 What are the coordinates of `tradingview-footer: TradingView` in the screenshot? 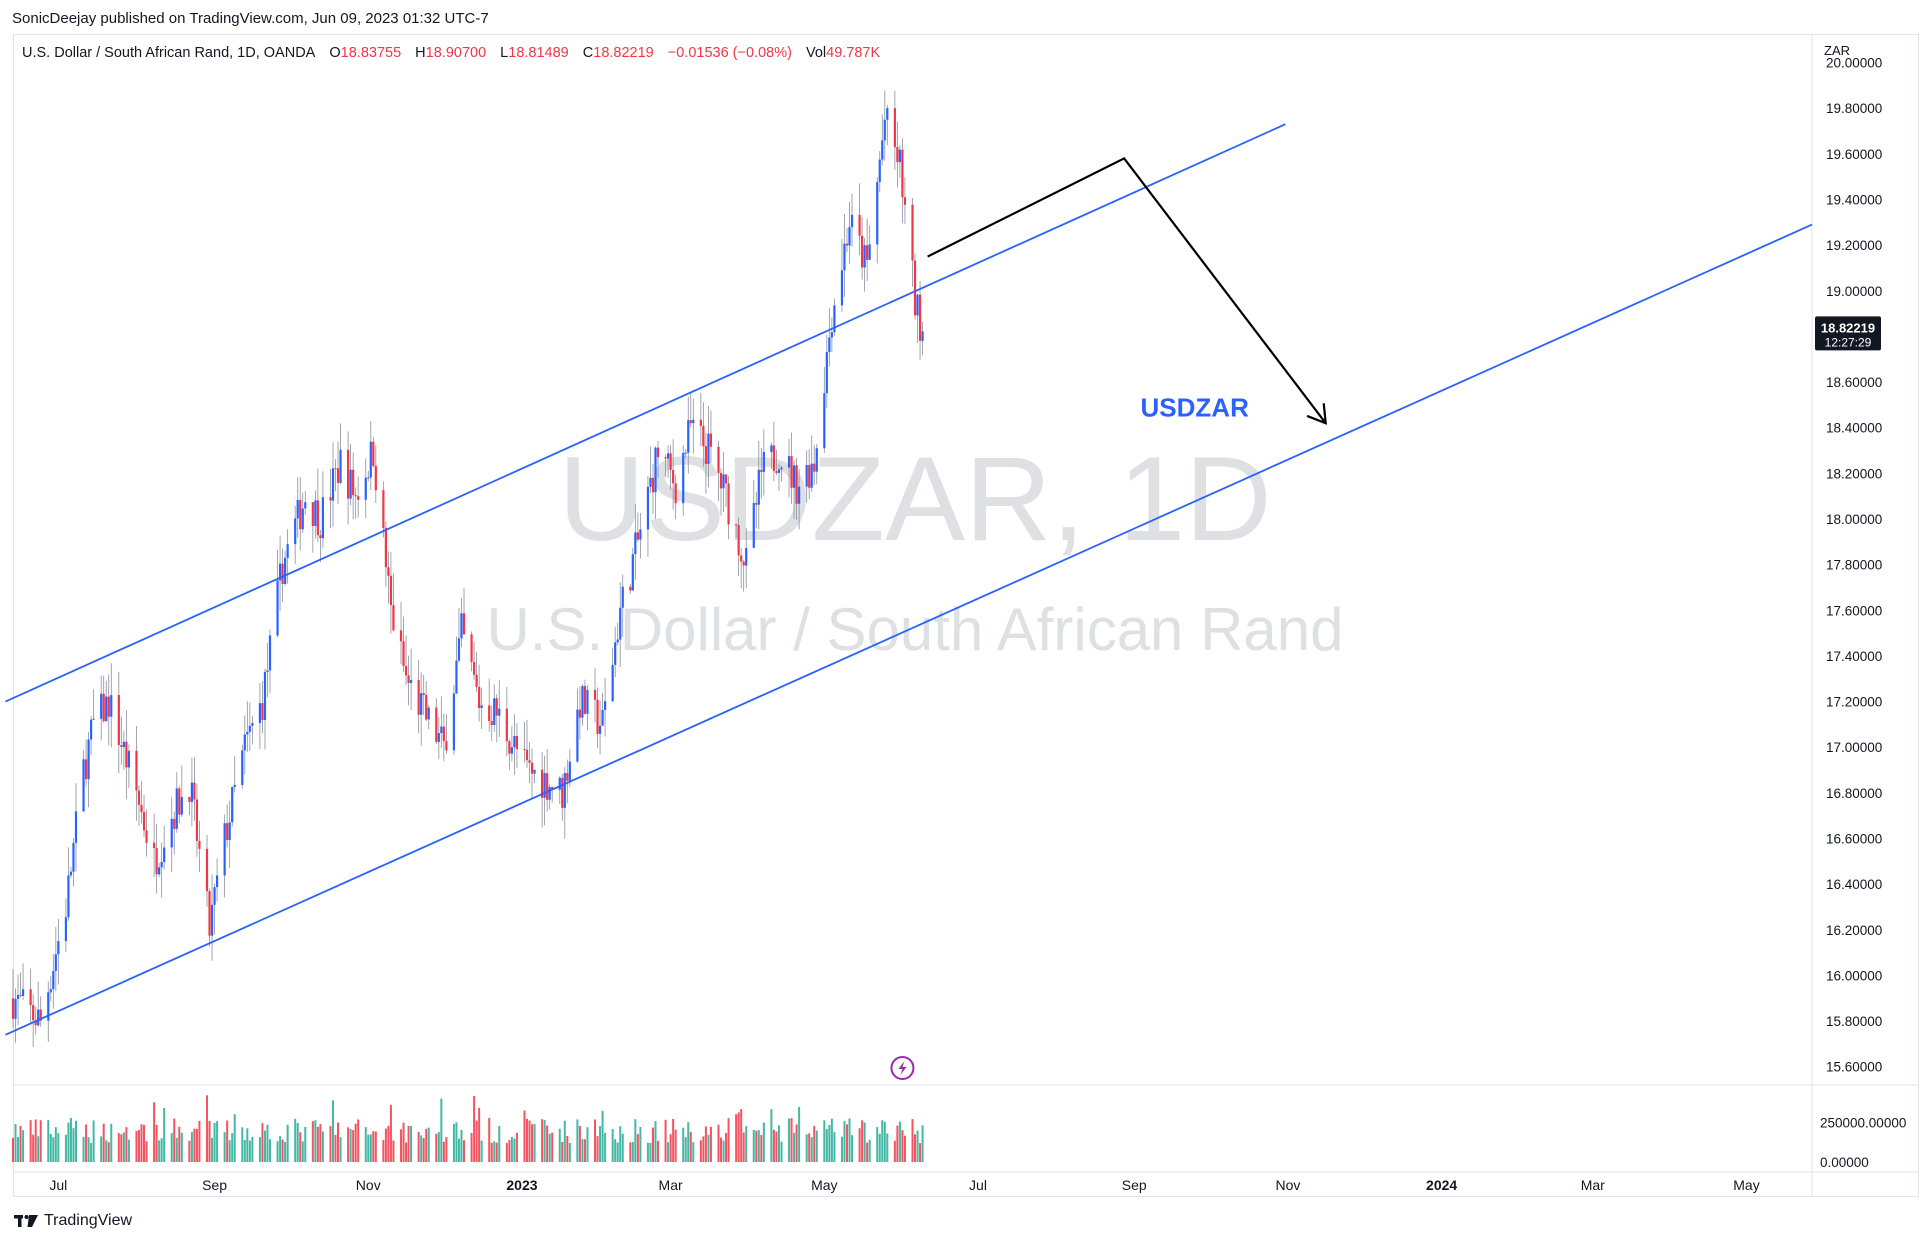 It's located at (73, 1221).